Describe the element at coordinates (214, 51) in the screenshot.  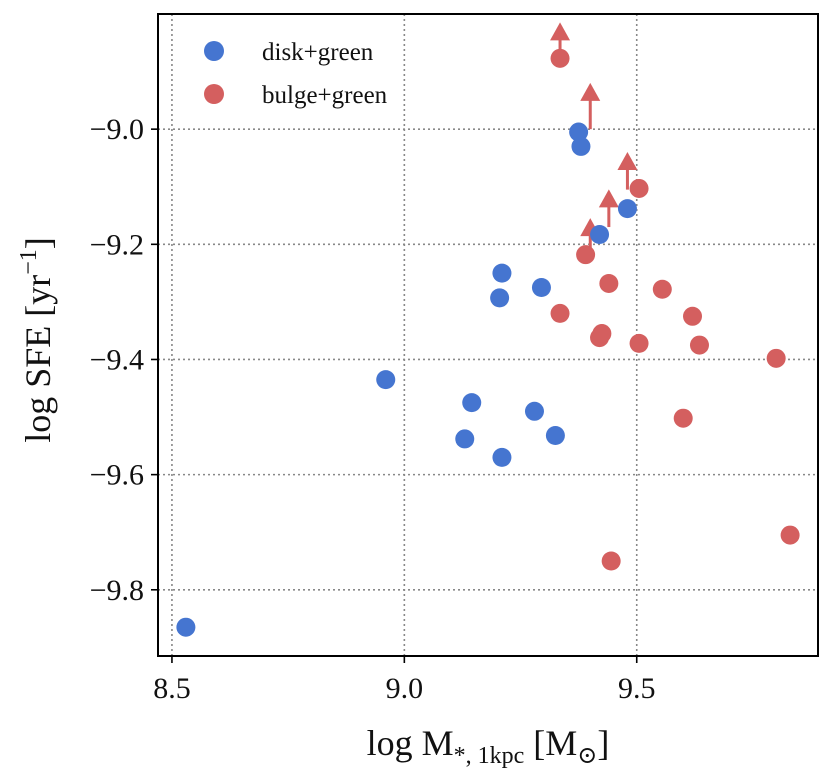
I see `legend-marker-disk-green` at that location.